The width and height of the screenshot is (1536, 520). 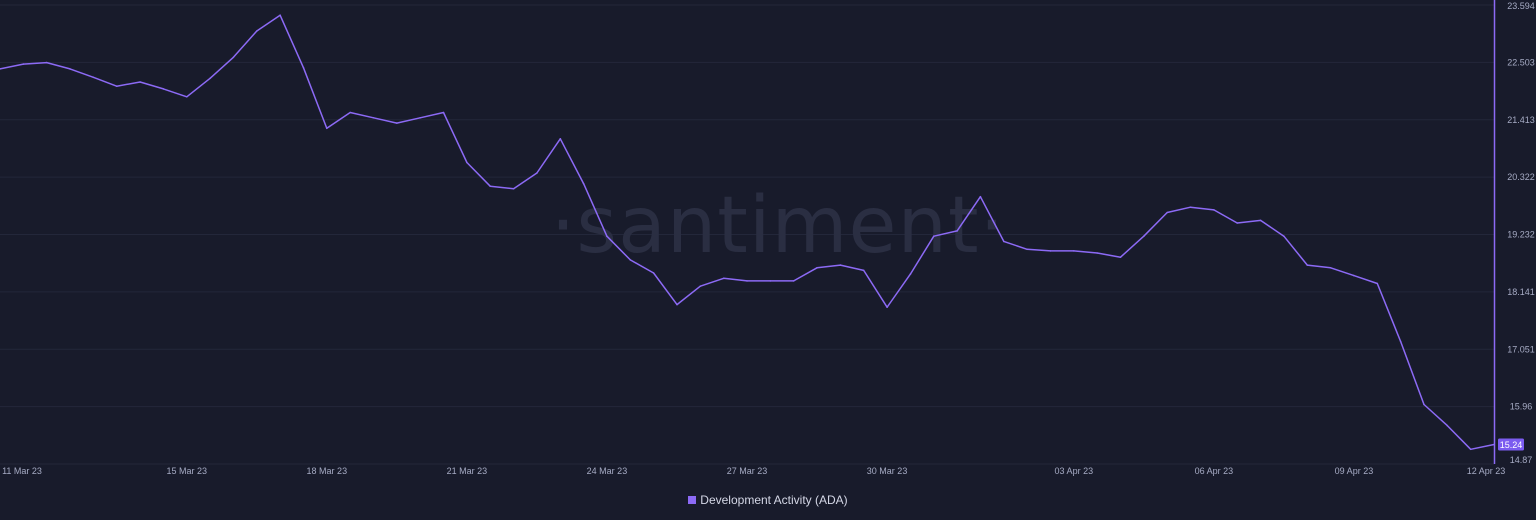 What do you see at coordinates (1486, 471) in the screenshot?
I see `x-tick-label: 12 Apr 23` at bounding box center [1486, 471].